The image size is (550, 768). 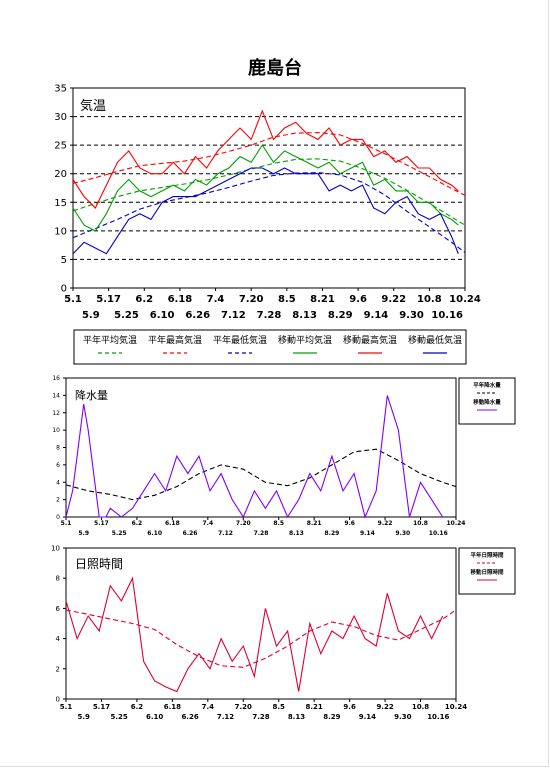 I want to click on chart-title: 気温, so click(x=93, y=106).